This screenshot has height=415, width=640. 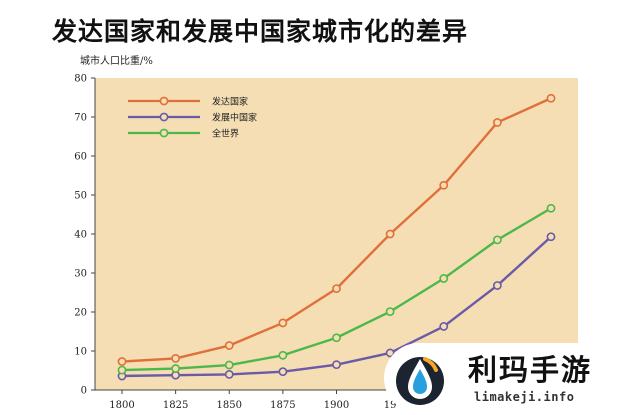 What do you see at coordinates (420, 381) in the screenshot?
I see `water-drop-logo-icon` at bounding box center [420, 381].